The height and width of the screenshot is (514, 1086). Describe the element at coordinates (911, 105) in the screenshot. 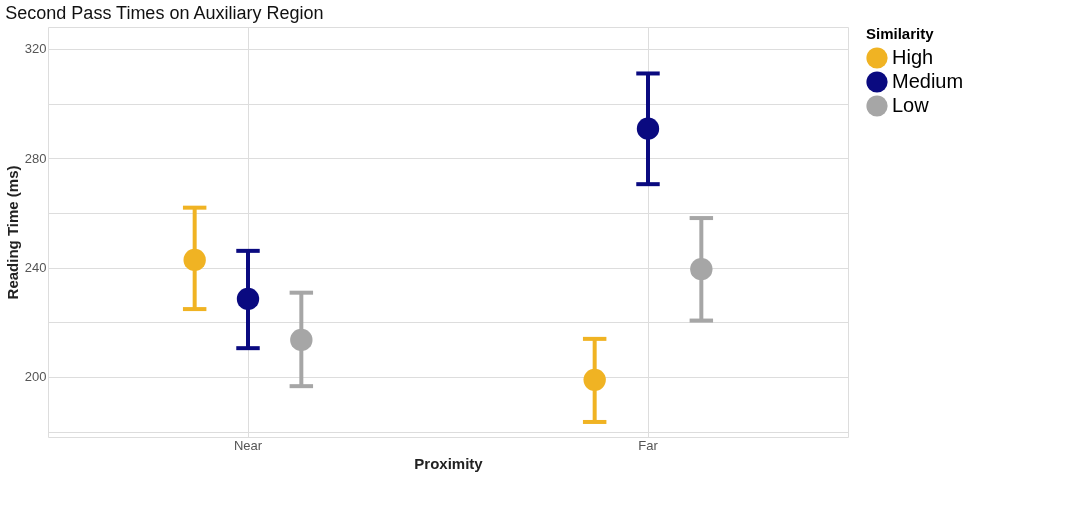

I see `legend-label: Low` at that location.